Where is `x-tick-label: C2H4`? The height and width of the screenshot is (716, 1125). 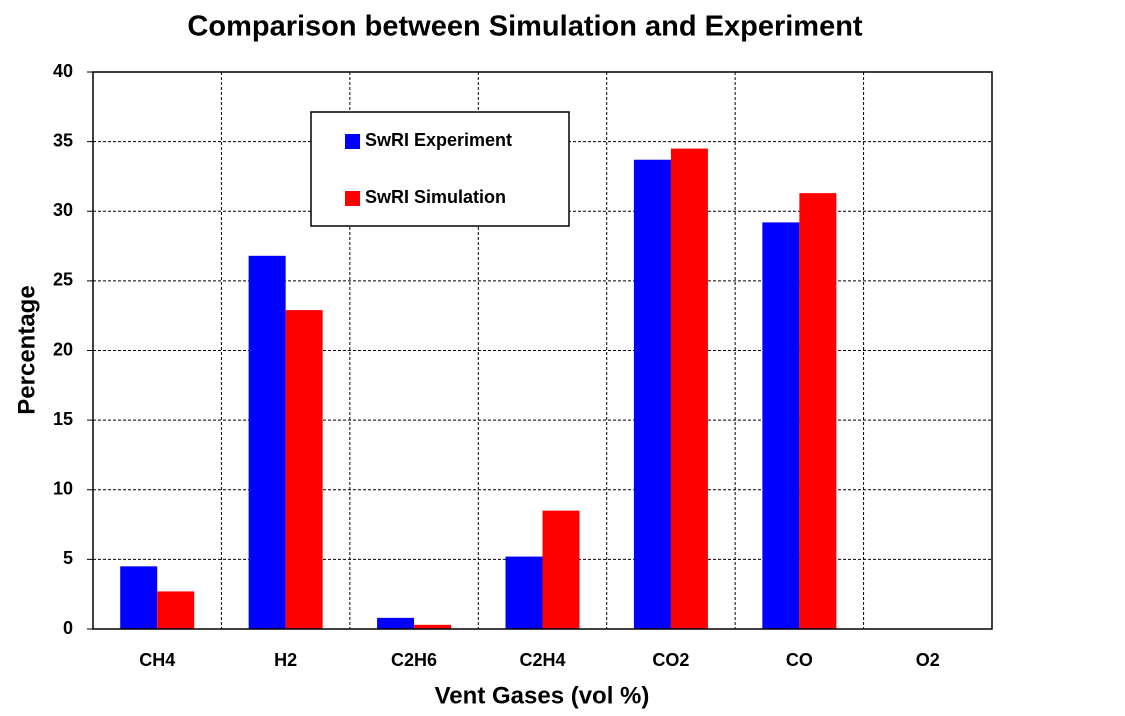 x-tick-label: C2H4 is located at coordinates (542, 660).